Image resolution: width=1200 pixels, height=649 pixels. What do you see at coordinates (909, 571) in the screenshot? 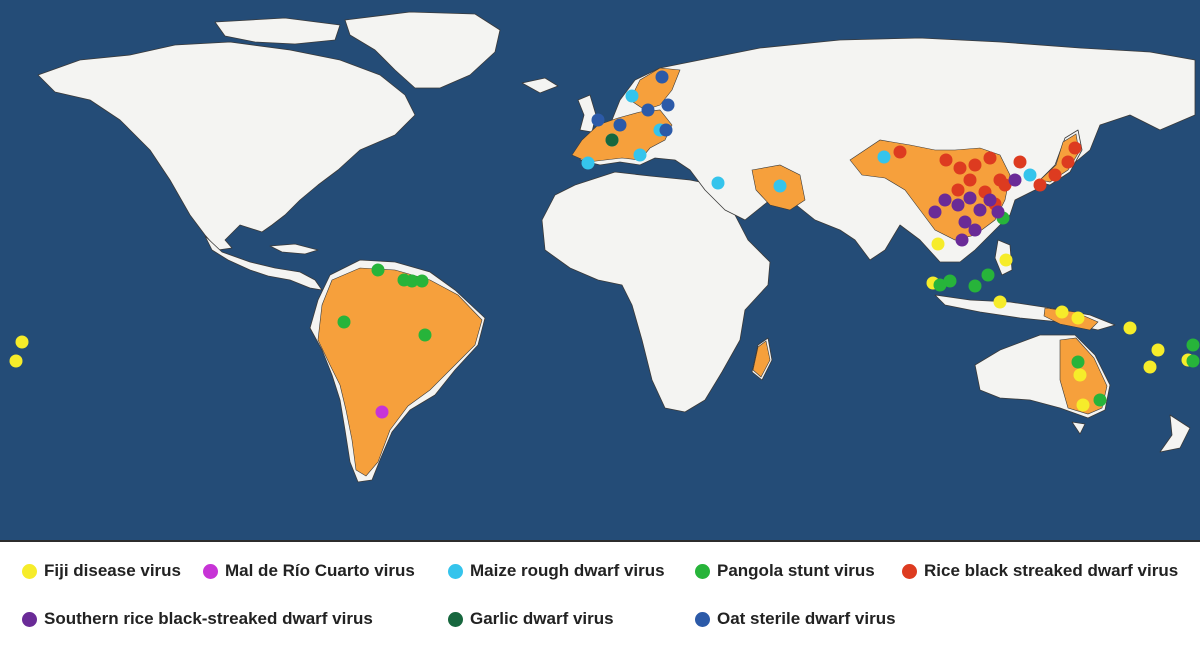
I see `legend-swatch-rbsdv` at bounding box center [909, 571].